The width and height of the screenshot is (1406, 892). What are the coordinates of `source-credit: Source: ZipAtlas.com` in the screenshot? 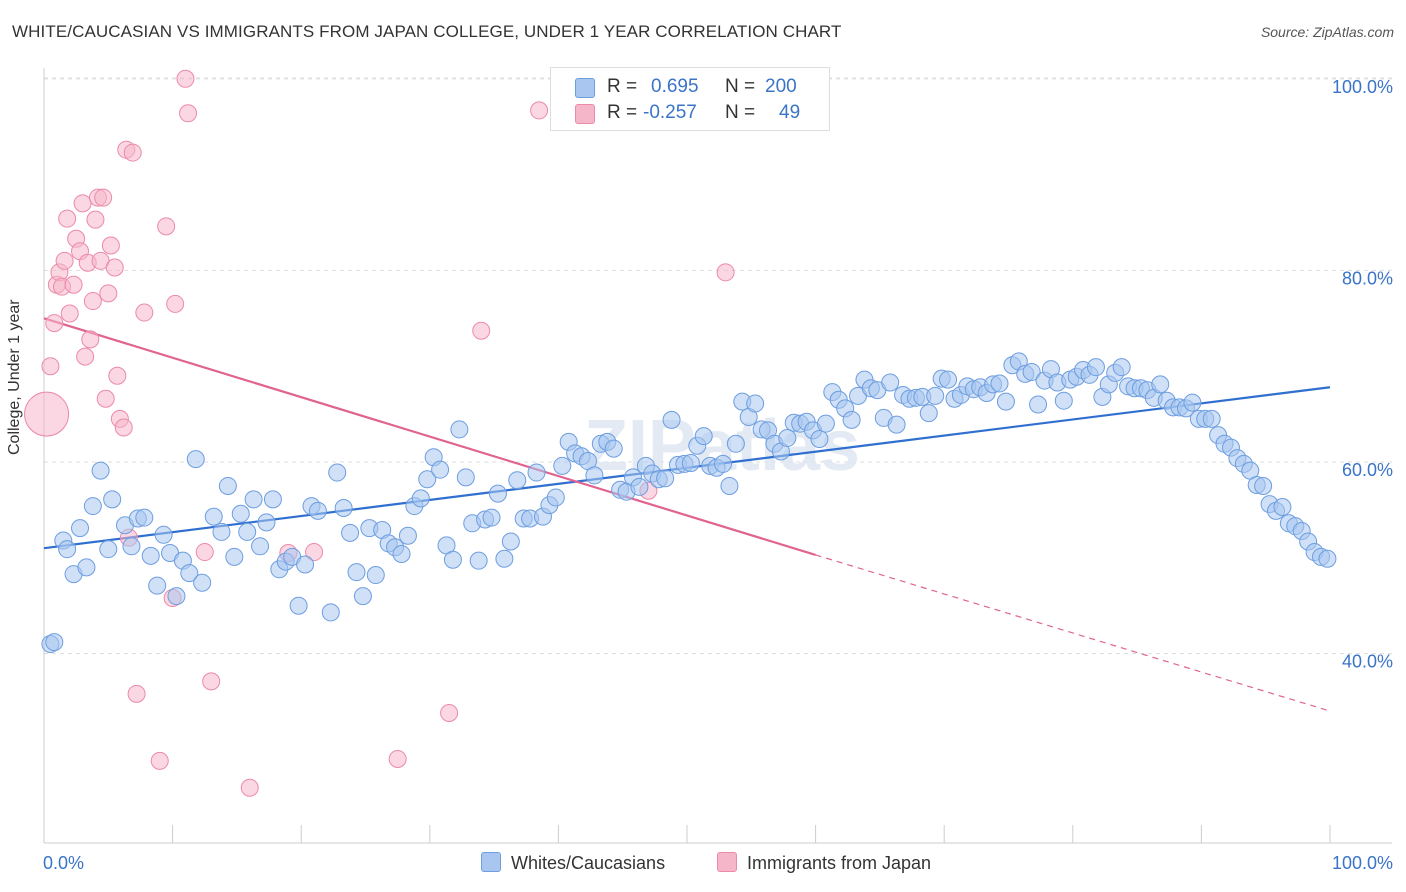 It's located at (1327, 32).